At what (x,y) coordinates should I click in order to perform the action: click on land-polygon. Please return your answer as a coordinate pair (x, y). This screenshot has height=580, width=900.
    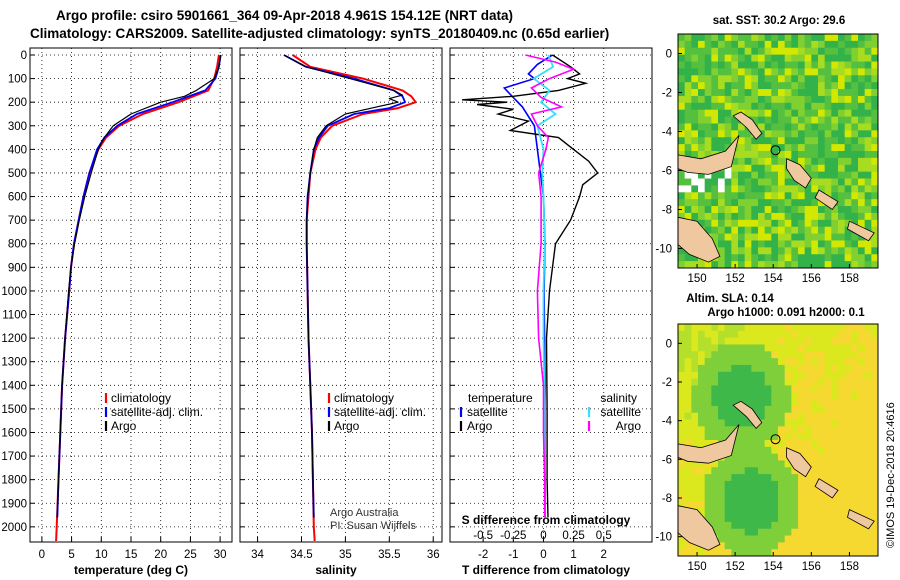
    Looking at the image, I should click on (708, 155).